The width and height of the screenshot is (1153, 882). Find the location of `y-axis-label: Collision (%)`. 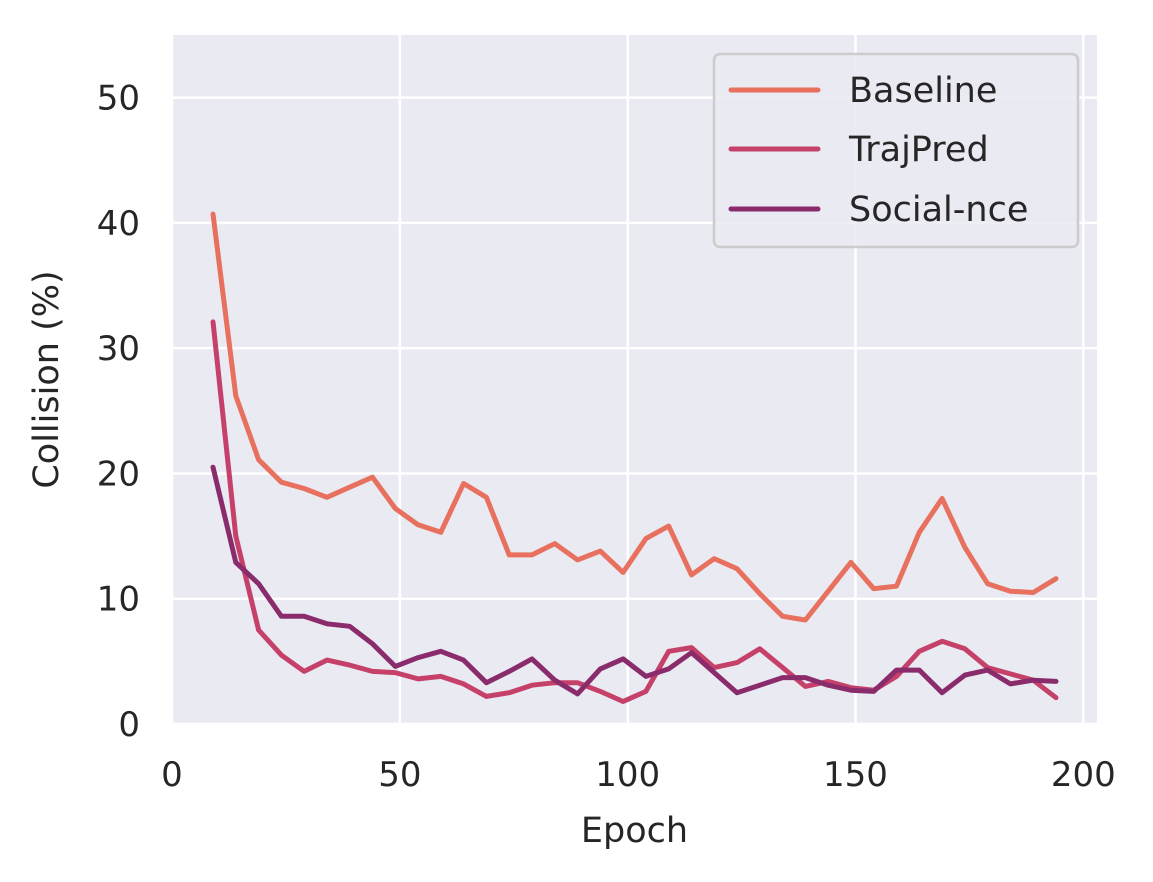

y-axis-label: Collision (%) is located at coordinates (47, 379).